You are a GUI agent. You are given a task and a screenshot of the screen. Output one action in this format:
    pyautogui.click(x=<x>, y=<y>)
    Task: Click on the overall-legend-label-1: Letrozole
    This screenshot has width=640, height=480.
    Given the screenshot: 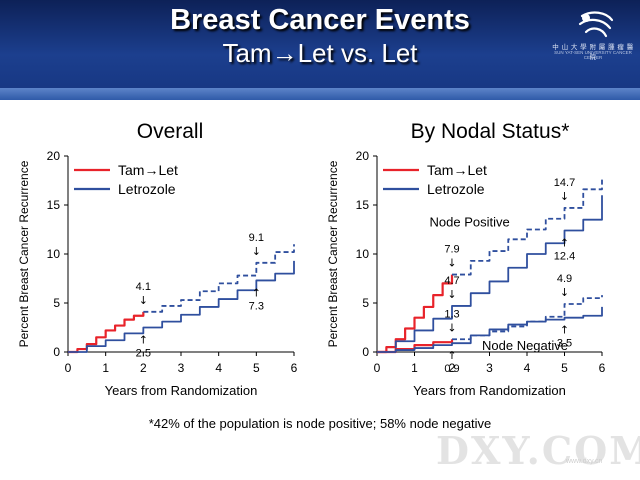 What is the action you would take?
    pyautogui.click(x=147, y=189)
    